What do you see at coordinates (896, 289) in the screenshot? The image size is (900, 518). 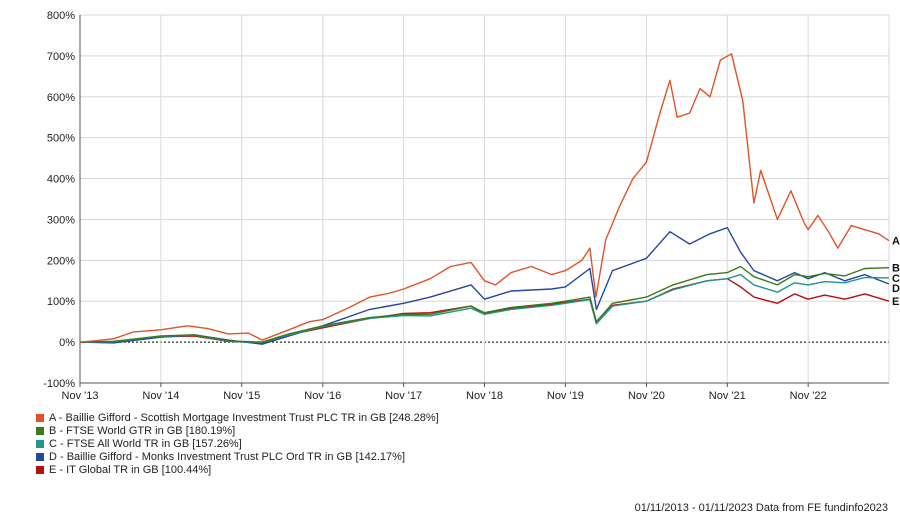 I see `series-end-label-d: D` at bounding box center [896, 289].